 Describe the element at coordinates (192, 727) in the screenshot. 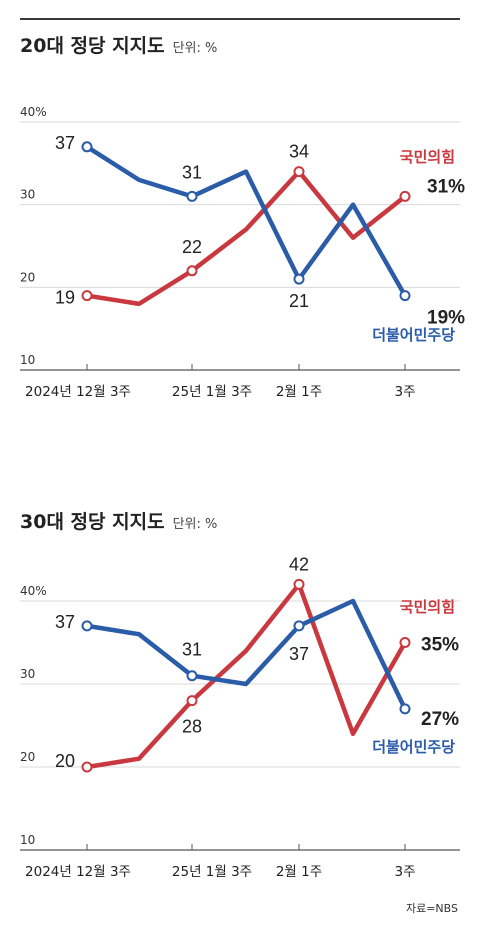

I see `data-label: 28` at that location.